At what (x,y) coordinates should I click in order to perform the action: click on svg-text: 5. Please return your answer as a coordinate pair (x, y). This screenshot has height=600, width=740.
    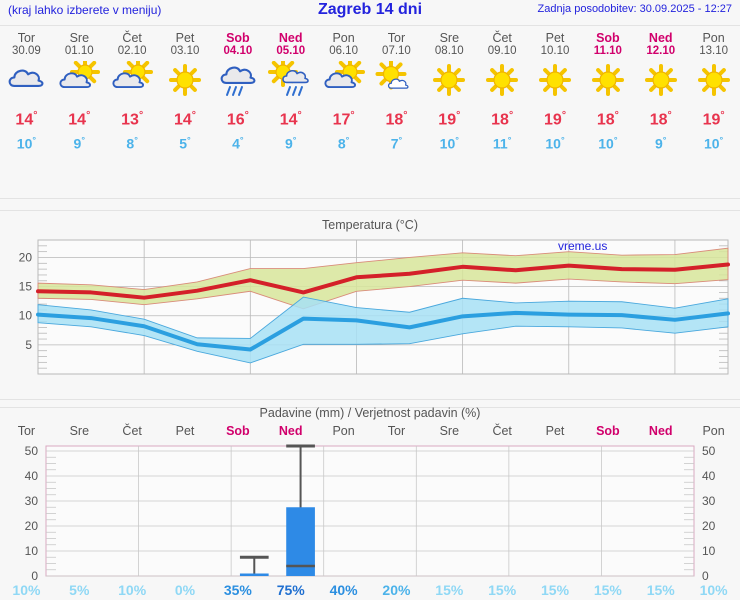
    Looking at the image, I should click on (28, 345).